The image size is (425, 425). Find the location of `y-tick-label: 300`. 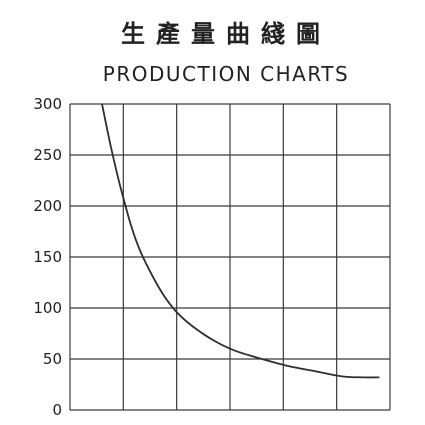

y-tick-label: 300 is located at coordinates (47, 104).